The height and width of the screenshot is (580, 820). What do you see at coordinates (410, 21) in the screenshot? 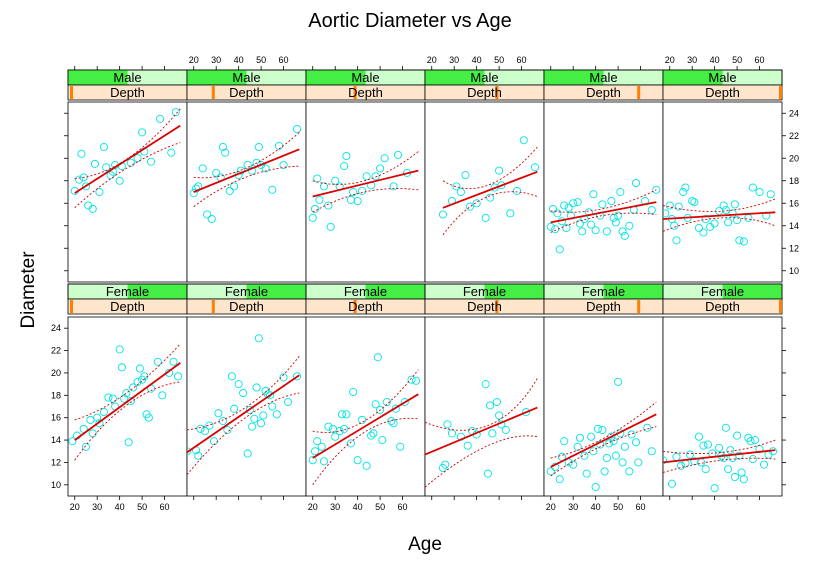
I see `chart-title: Aortic Diameter vs Age` at bounding box center [410, 21].